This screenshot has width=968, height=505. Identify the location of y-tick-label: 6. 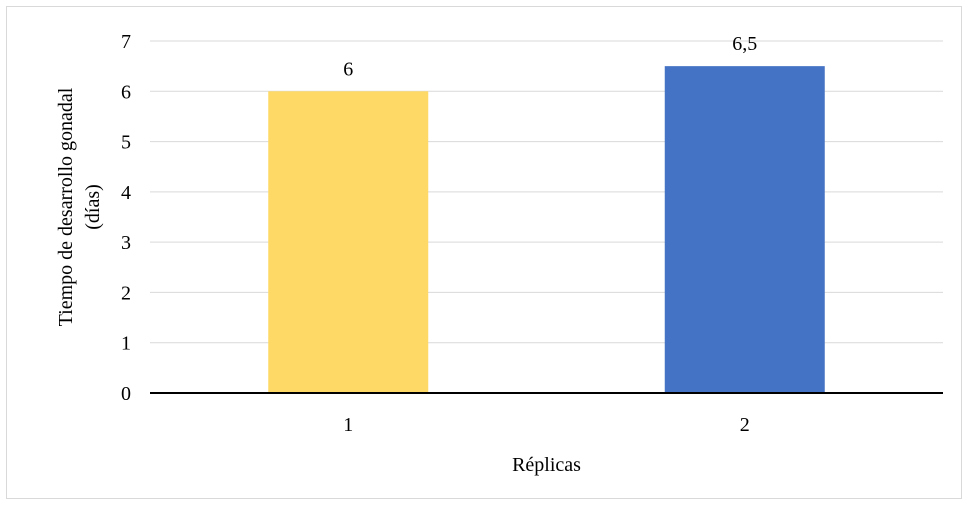
(126, 92).